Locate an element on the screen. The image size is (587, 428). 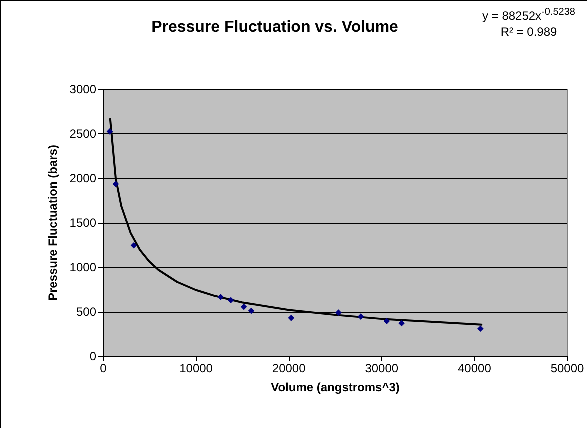
chart-title: Pressure Fluctuation vs. Volume is located at coordinates (275, 27).